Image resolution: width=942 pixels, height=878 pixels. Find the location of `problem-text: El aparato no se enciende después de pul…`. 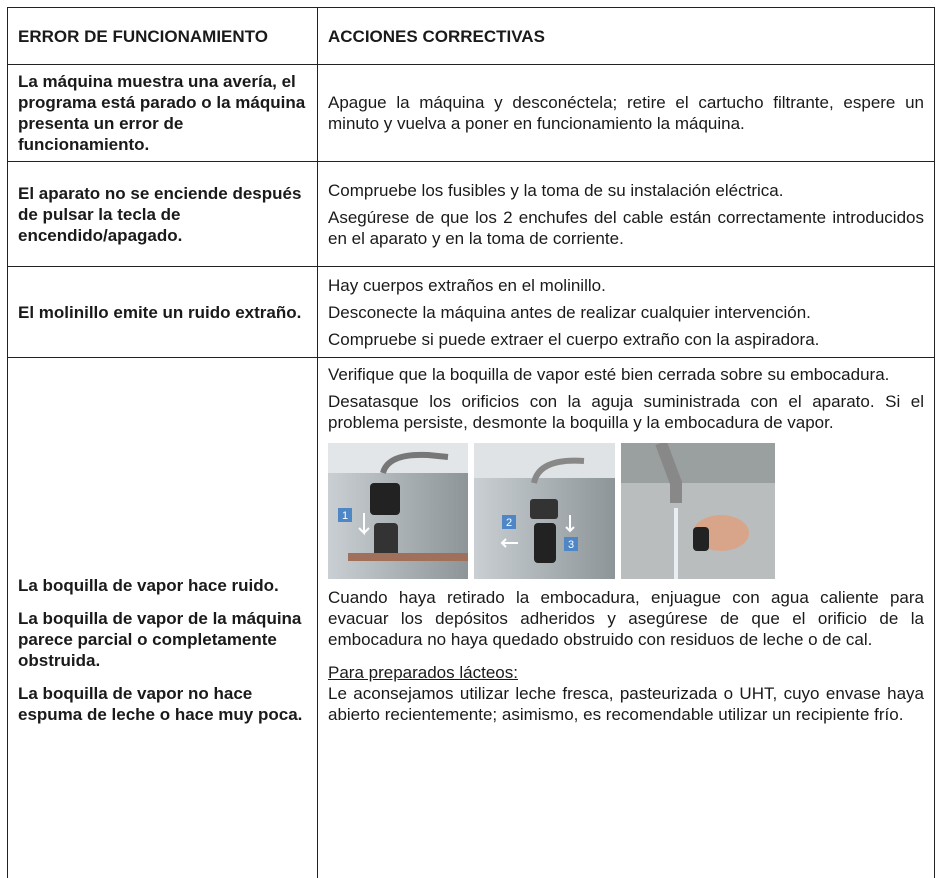

problem-text: El aparato no se enciende después de pul… is located at coordinates (160, 214).